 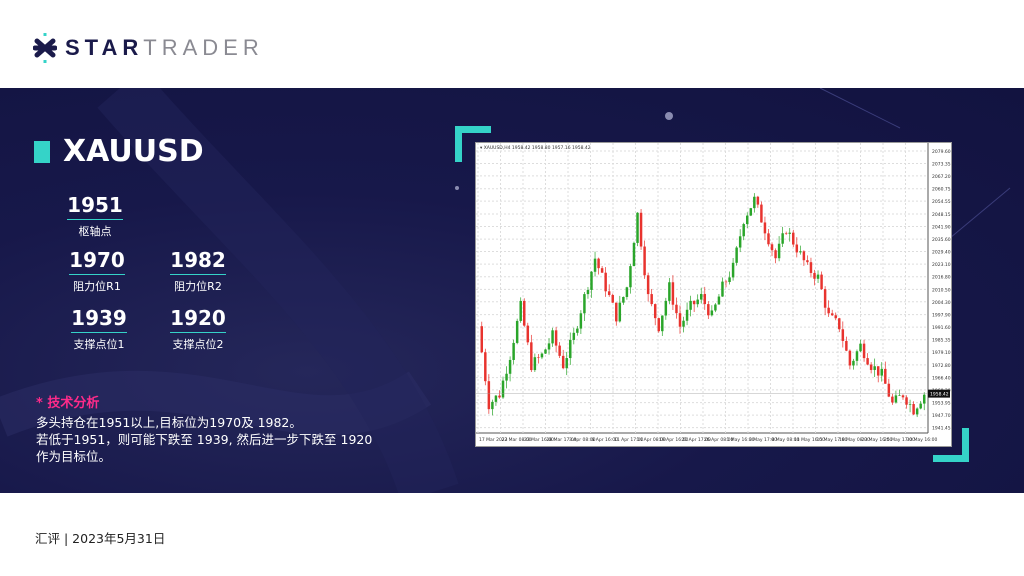 What do you see at coordinates (605, 440) in the screenshot?
I see `x-tick-label: 6 Apr 16:00` at bounding box center [605, 440].